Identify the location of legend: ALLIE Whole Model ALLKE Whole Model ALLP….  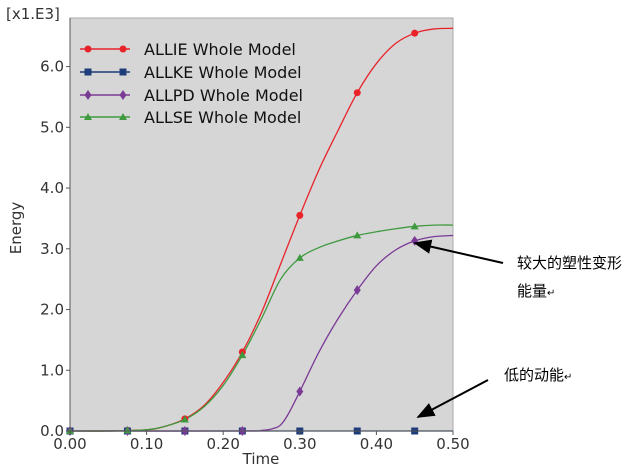
(191, 83).